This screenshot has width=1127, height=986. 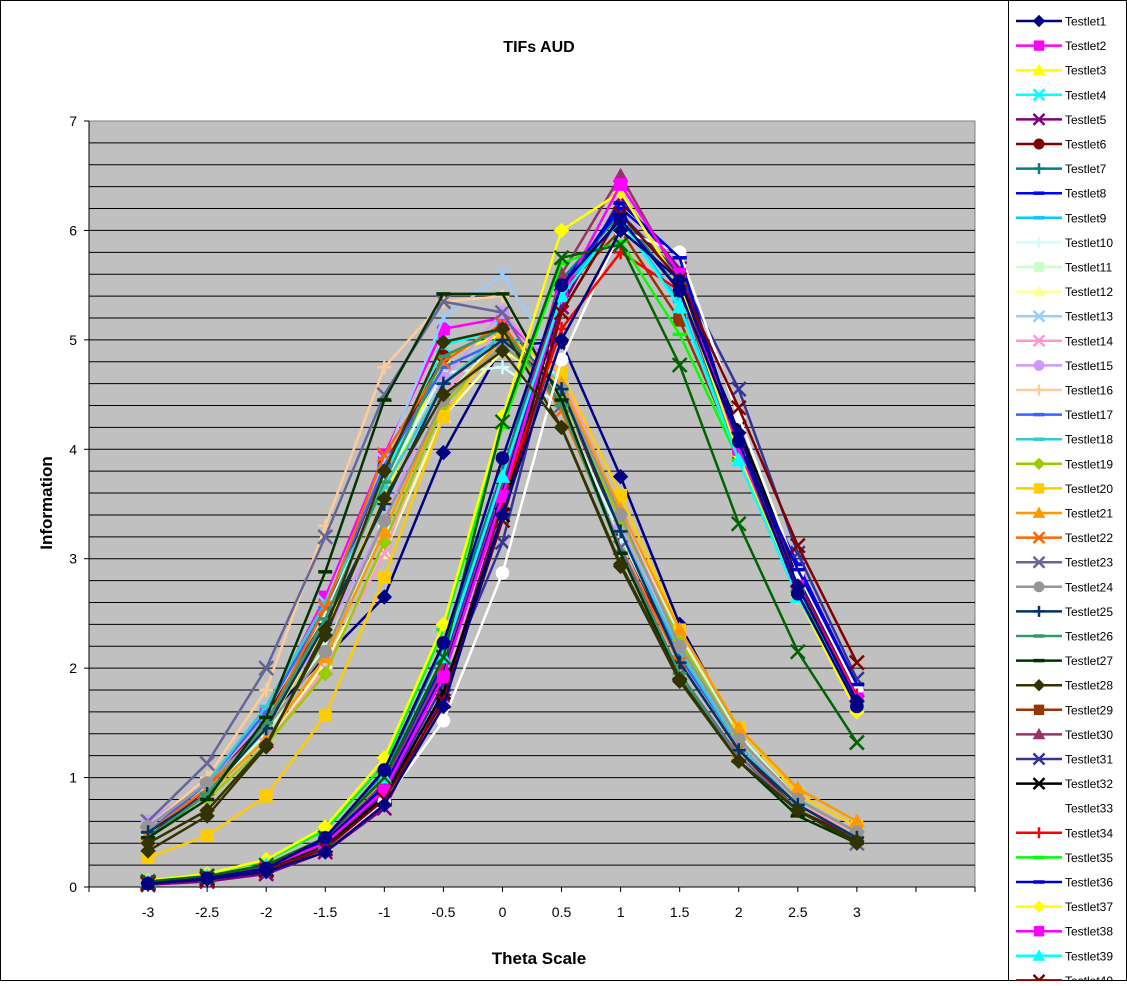 I want to click on y-axis-label: Information, so click(x=46, y=503).